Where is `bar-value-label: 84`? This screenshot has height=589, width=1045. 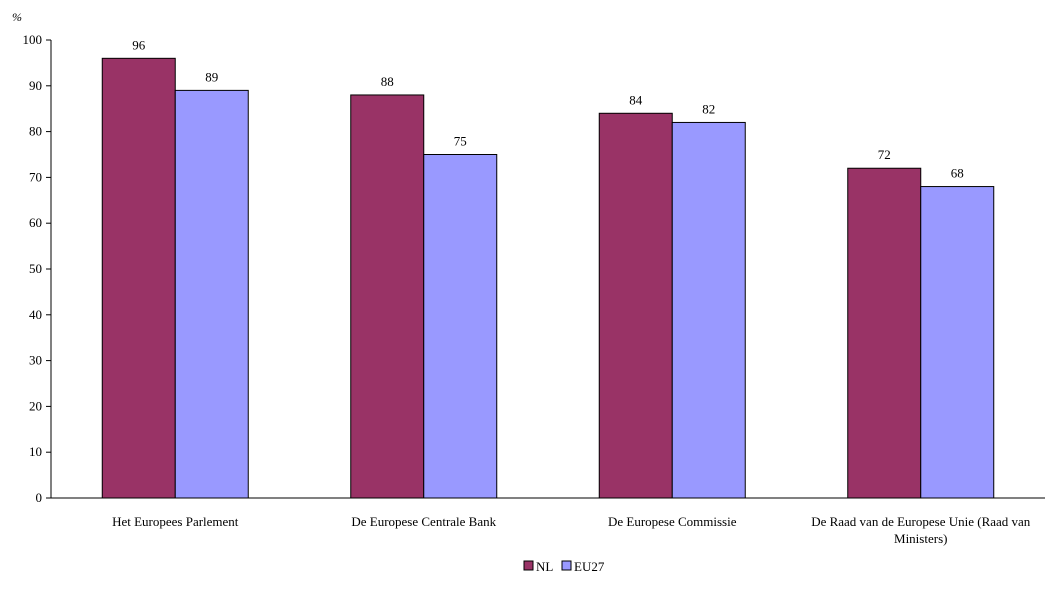 bar-value-label: 84 is located at coordinates (636, 99).